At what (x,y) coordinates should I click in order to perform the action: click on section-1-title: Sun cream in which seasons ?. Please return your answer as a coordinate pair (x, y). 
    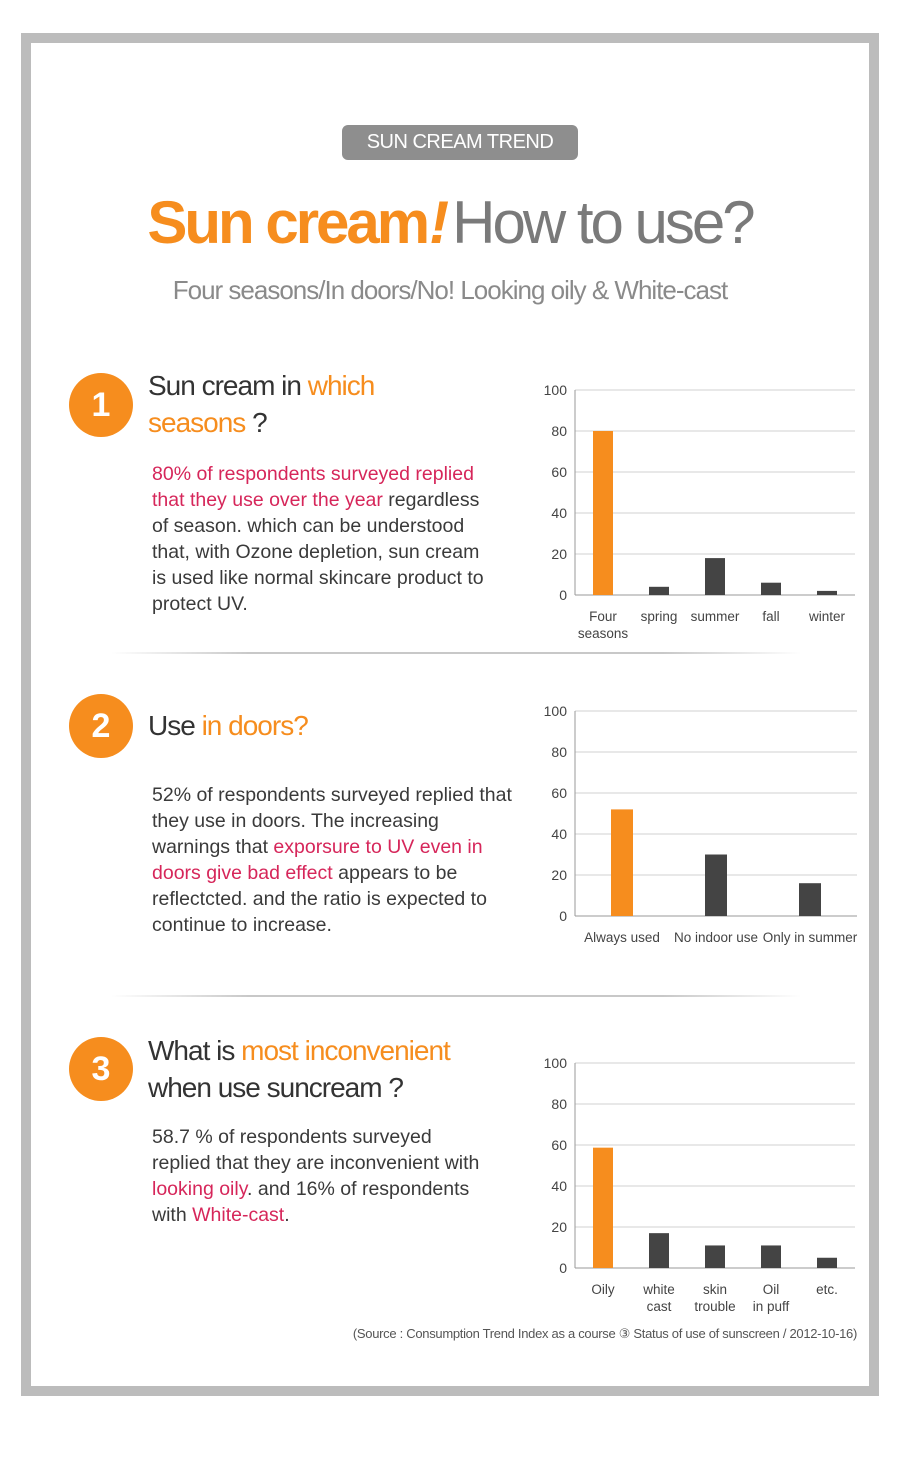
    Looking at the image, I should click on (262, 404).